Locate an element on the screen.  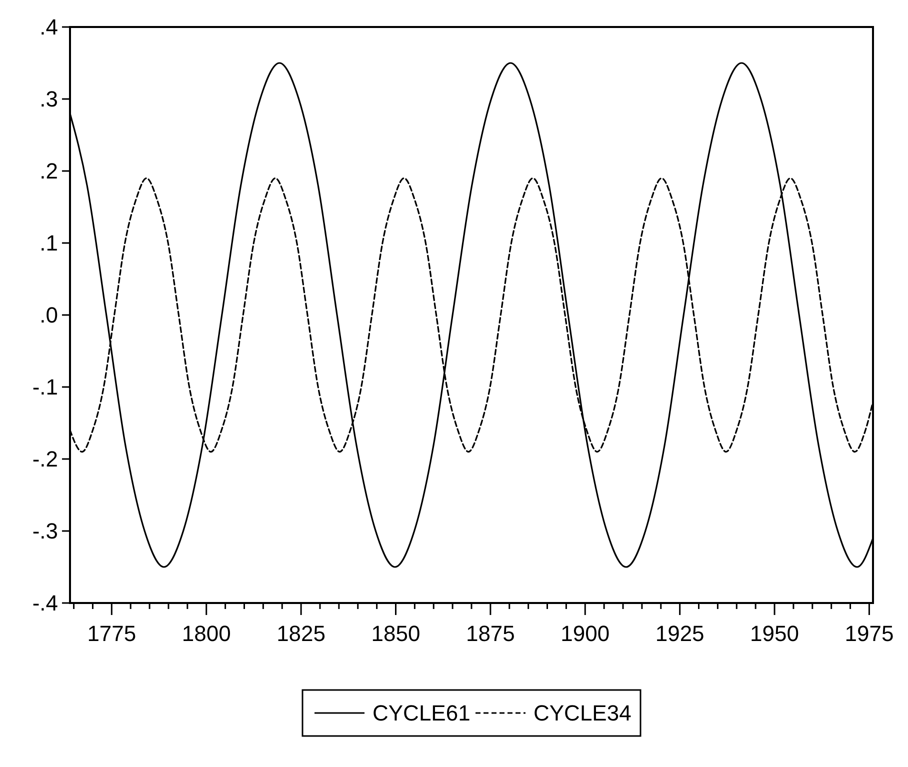
y-tick-label: -.3 is located at coordinates (45, 531).